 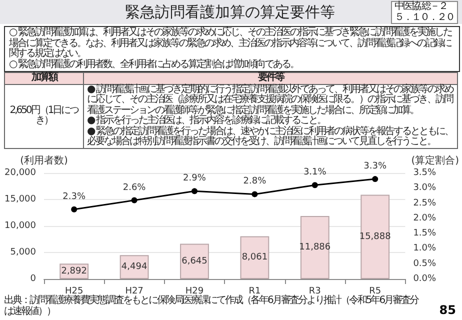 I want to click on data-label: 6,645, so click(x=195, y=261).